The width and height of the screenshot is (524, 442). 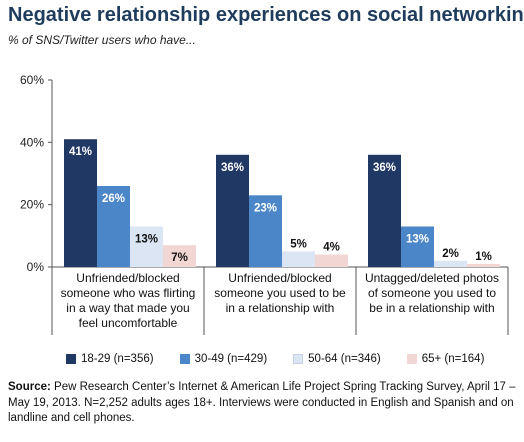 What do you see at coordinates (36, 267) in the screenshot?
I see `y-tick-label: 0%` at bounding box center [36, 267].